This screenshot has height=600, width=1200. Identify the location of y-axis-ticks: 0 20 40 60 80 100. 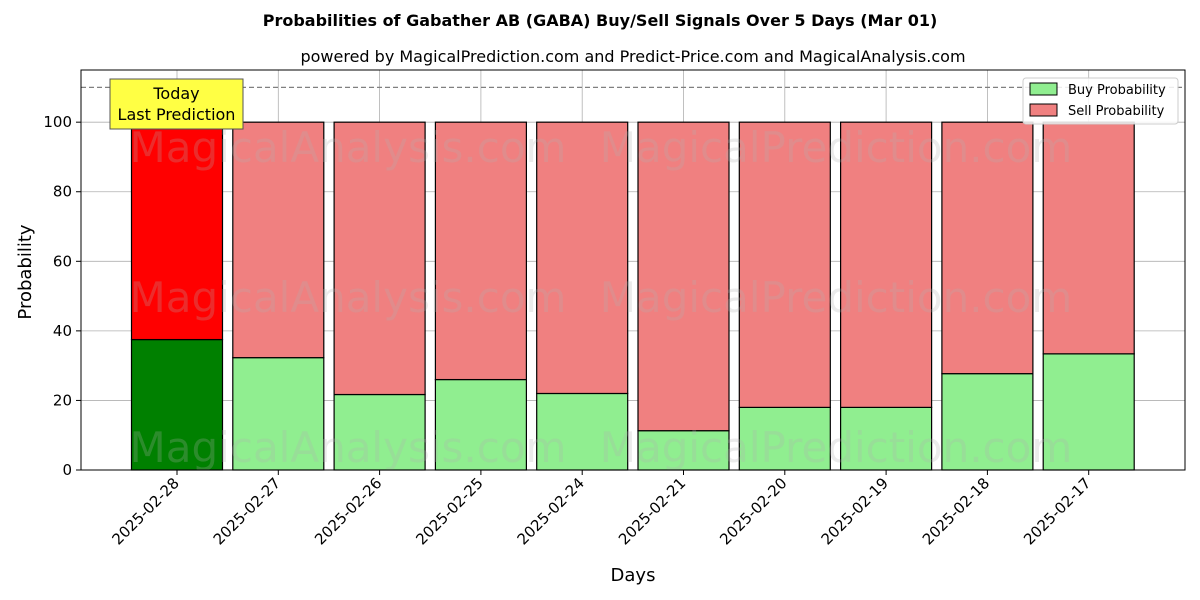
(62, 296).